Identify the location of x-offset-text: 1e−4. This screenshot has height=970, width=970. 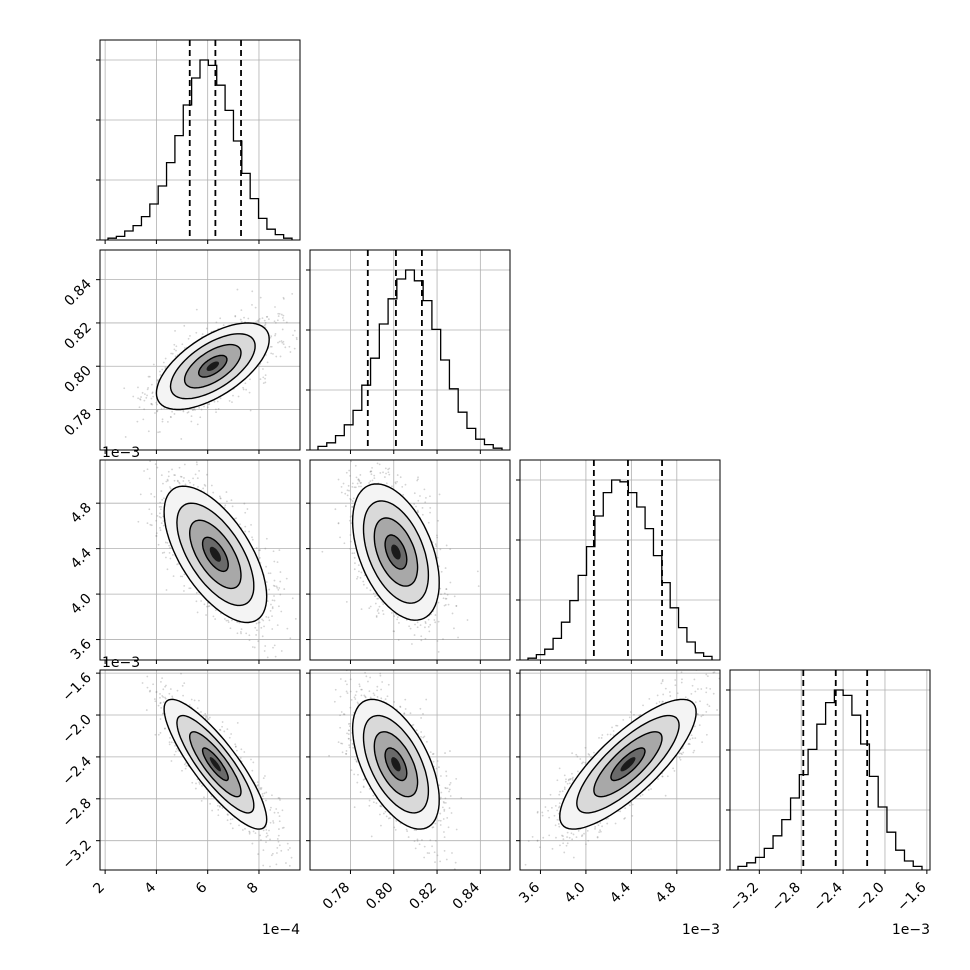
(281, 930).